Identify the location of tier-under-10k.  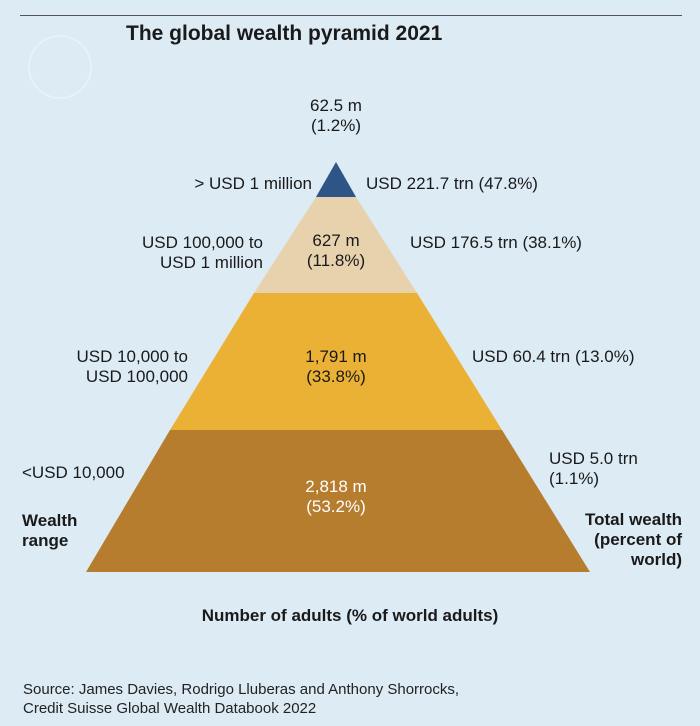
(338, 501).